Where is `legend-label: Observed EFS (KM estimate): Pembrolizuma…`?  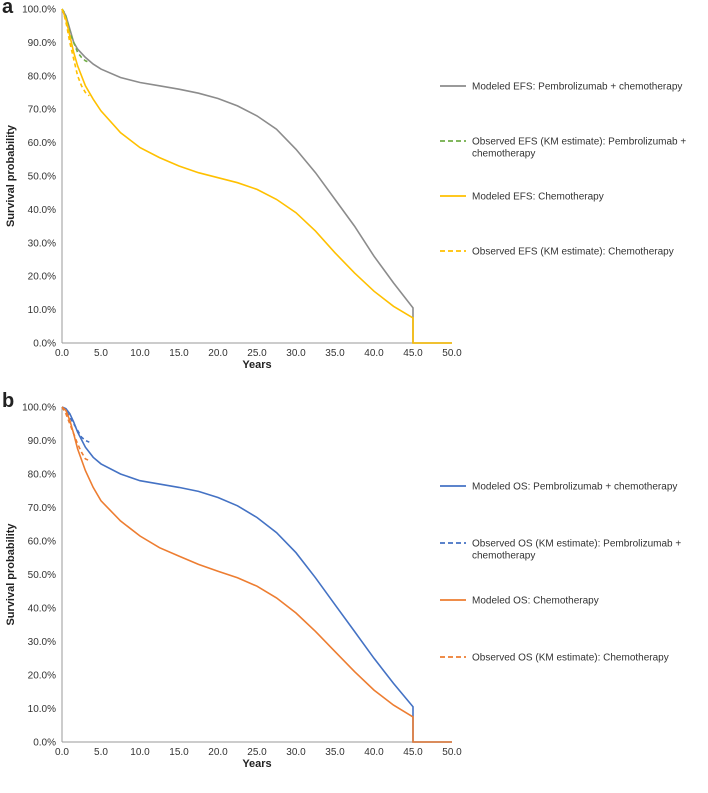
legend-label: Observed EFS (KM estimate): Pembrolizuma… is located at coordinates (579, 148).